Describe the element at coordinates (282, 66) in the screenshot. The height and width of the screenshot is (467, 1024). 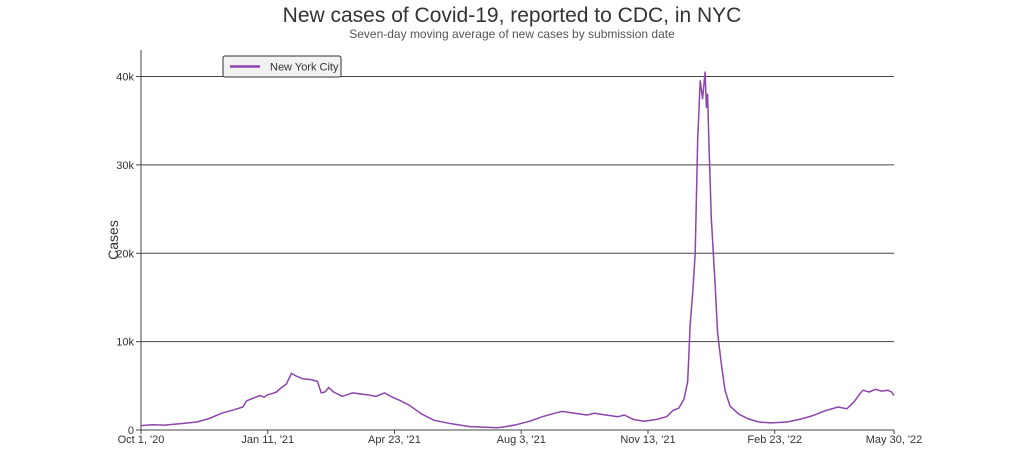
I see `legend: New York City` at that location.